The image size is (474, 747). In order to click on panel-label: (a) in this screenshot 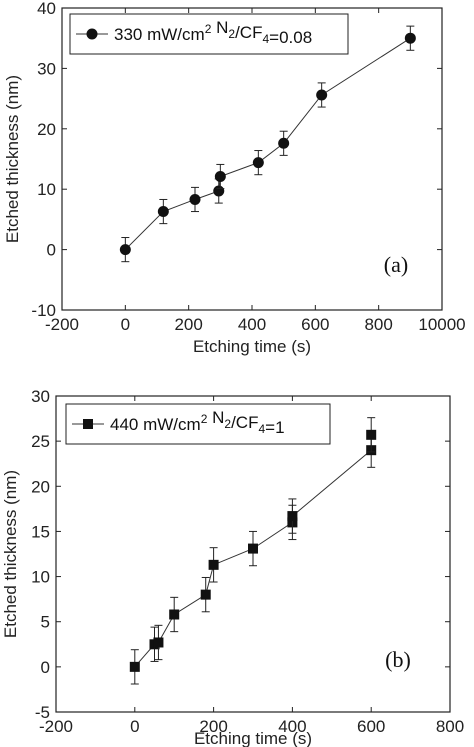, I will do `click(396, 264)`.